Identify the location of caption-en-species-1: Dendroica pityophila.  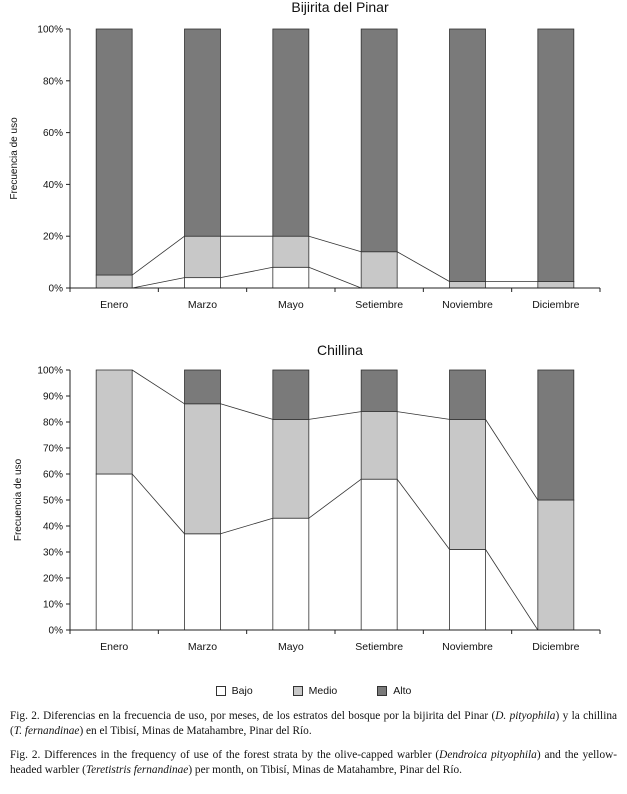
(488, 755).